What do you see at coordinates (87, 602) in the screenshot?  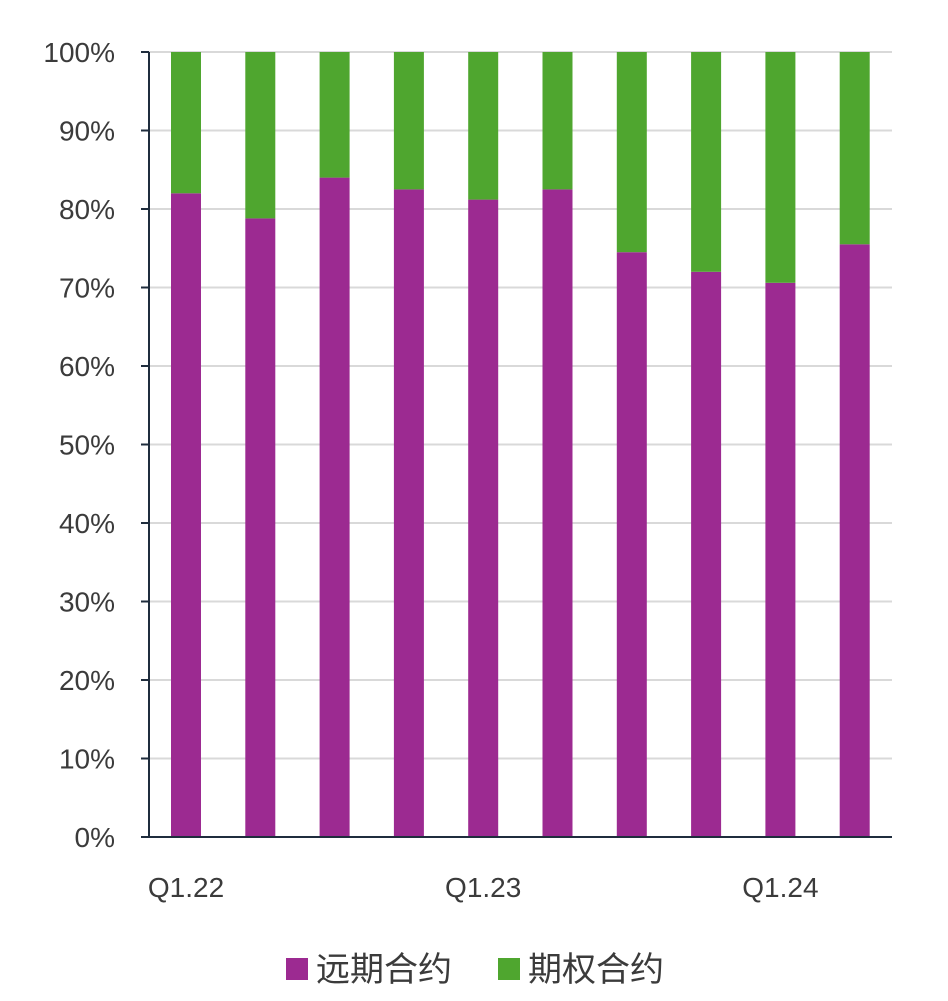 I see `y-tick-label: 30%` at bounding box center [87, 602].